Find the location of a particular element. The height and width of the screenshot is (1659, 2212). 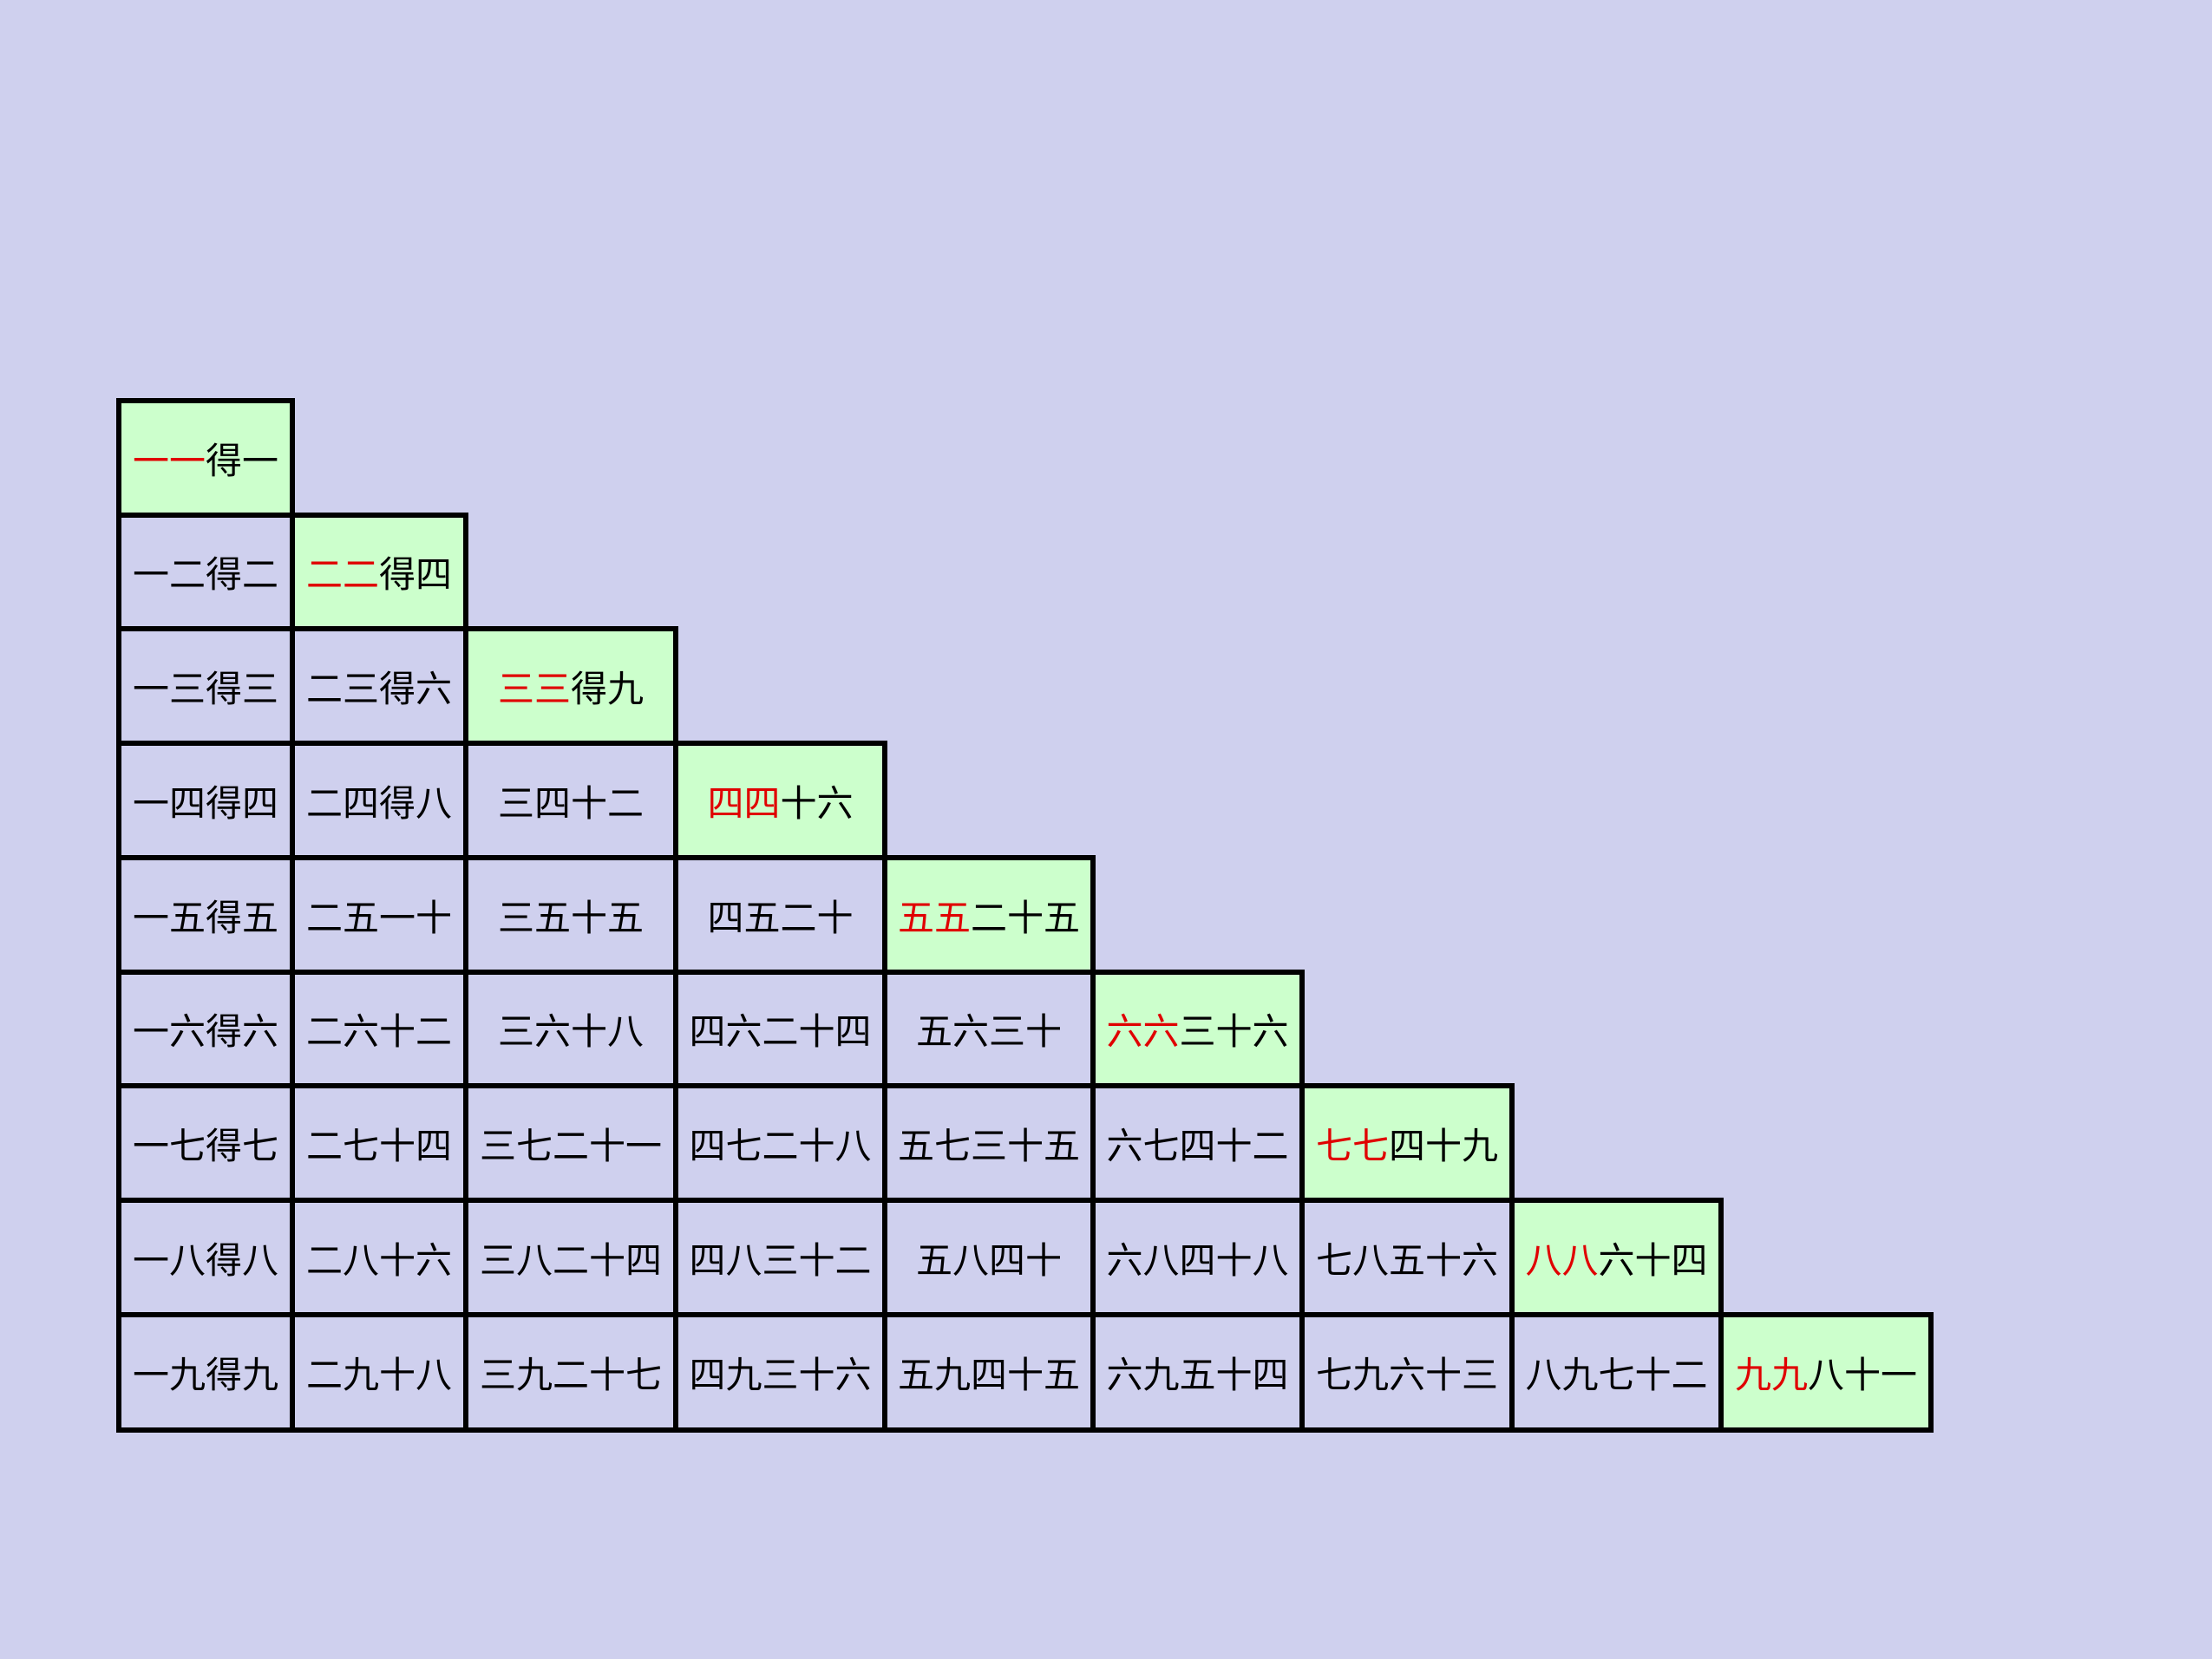

table-cell: 七九六十三 is located at coordinates (1407, 1373).